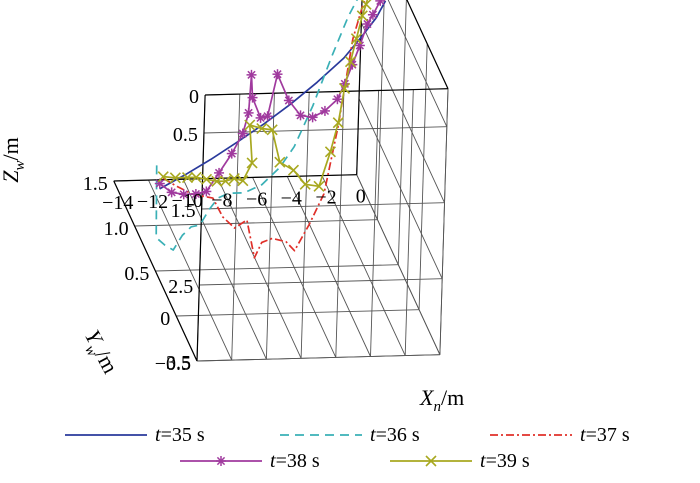  I want to click on y-axis-label: Yw/m, so click(99, 353).